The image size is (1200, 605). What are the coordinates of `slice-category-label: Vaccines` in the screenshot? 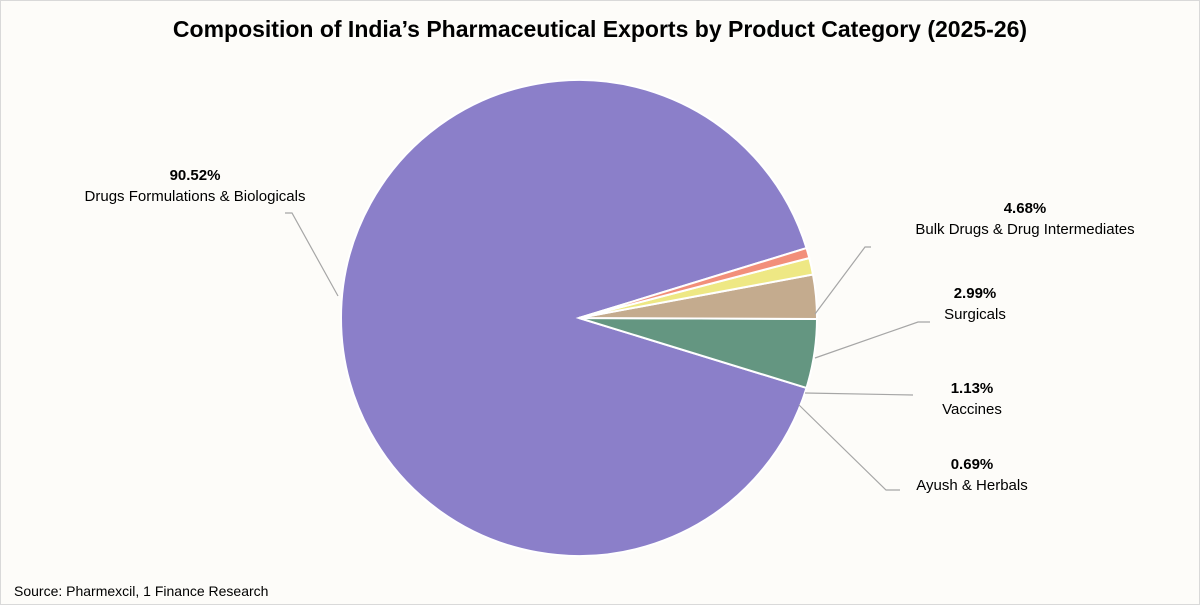 It's located at (972, 409).